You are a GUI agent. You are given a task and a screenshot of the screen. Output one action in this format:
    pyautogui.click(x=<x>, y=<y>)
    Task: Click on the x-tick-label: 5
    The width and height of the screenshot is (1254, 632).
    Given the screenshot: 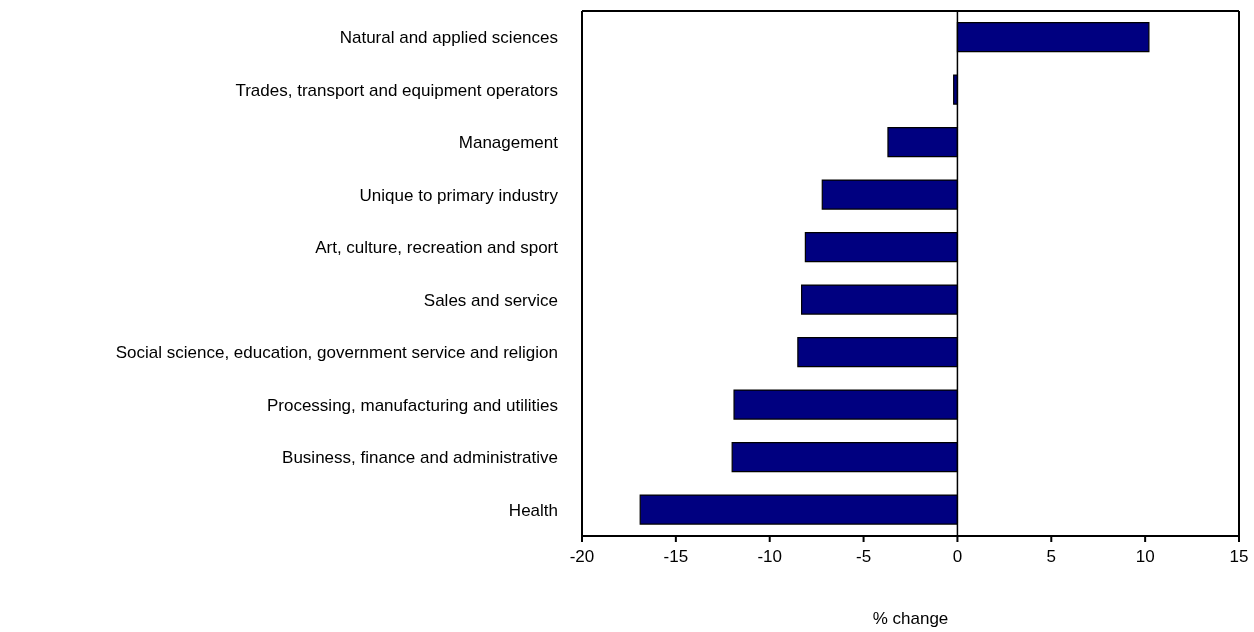 What is the action you would take?
    pyautogui.click(x=1051, y=557)
    